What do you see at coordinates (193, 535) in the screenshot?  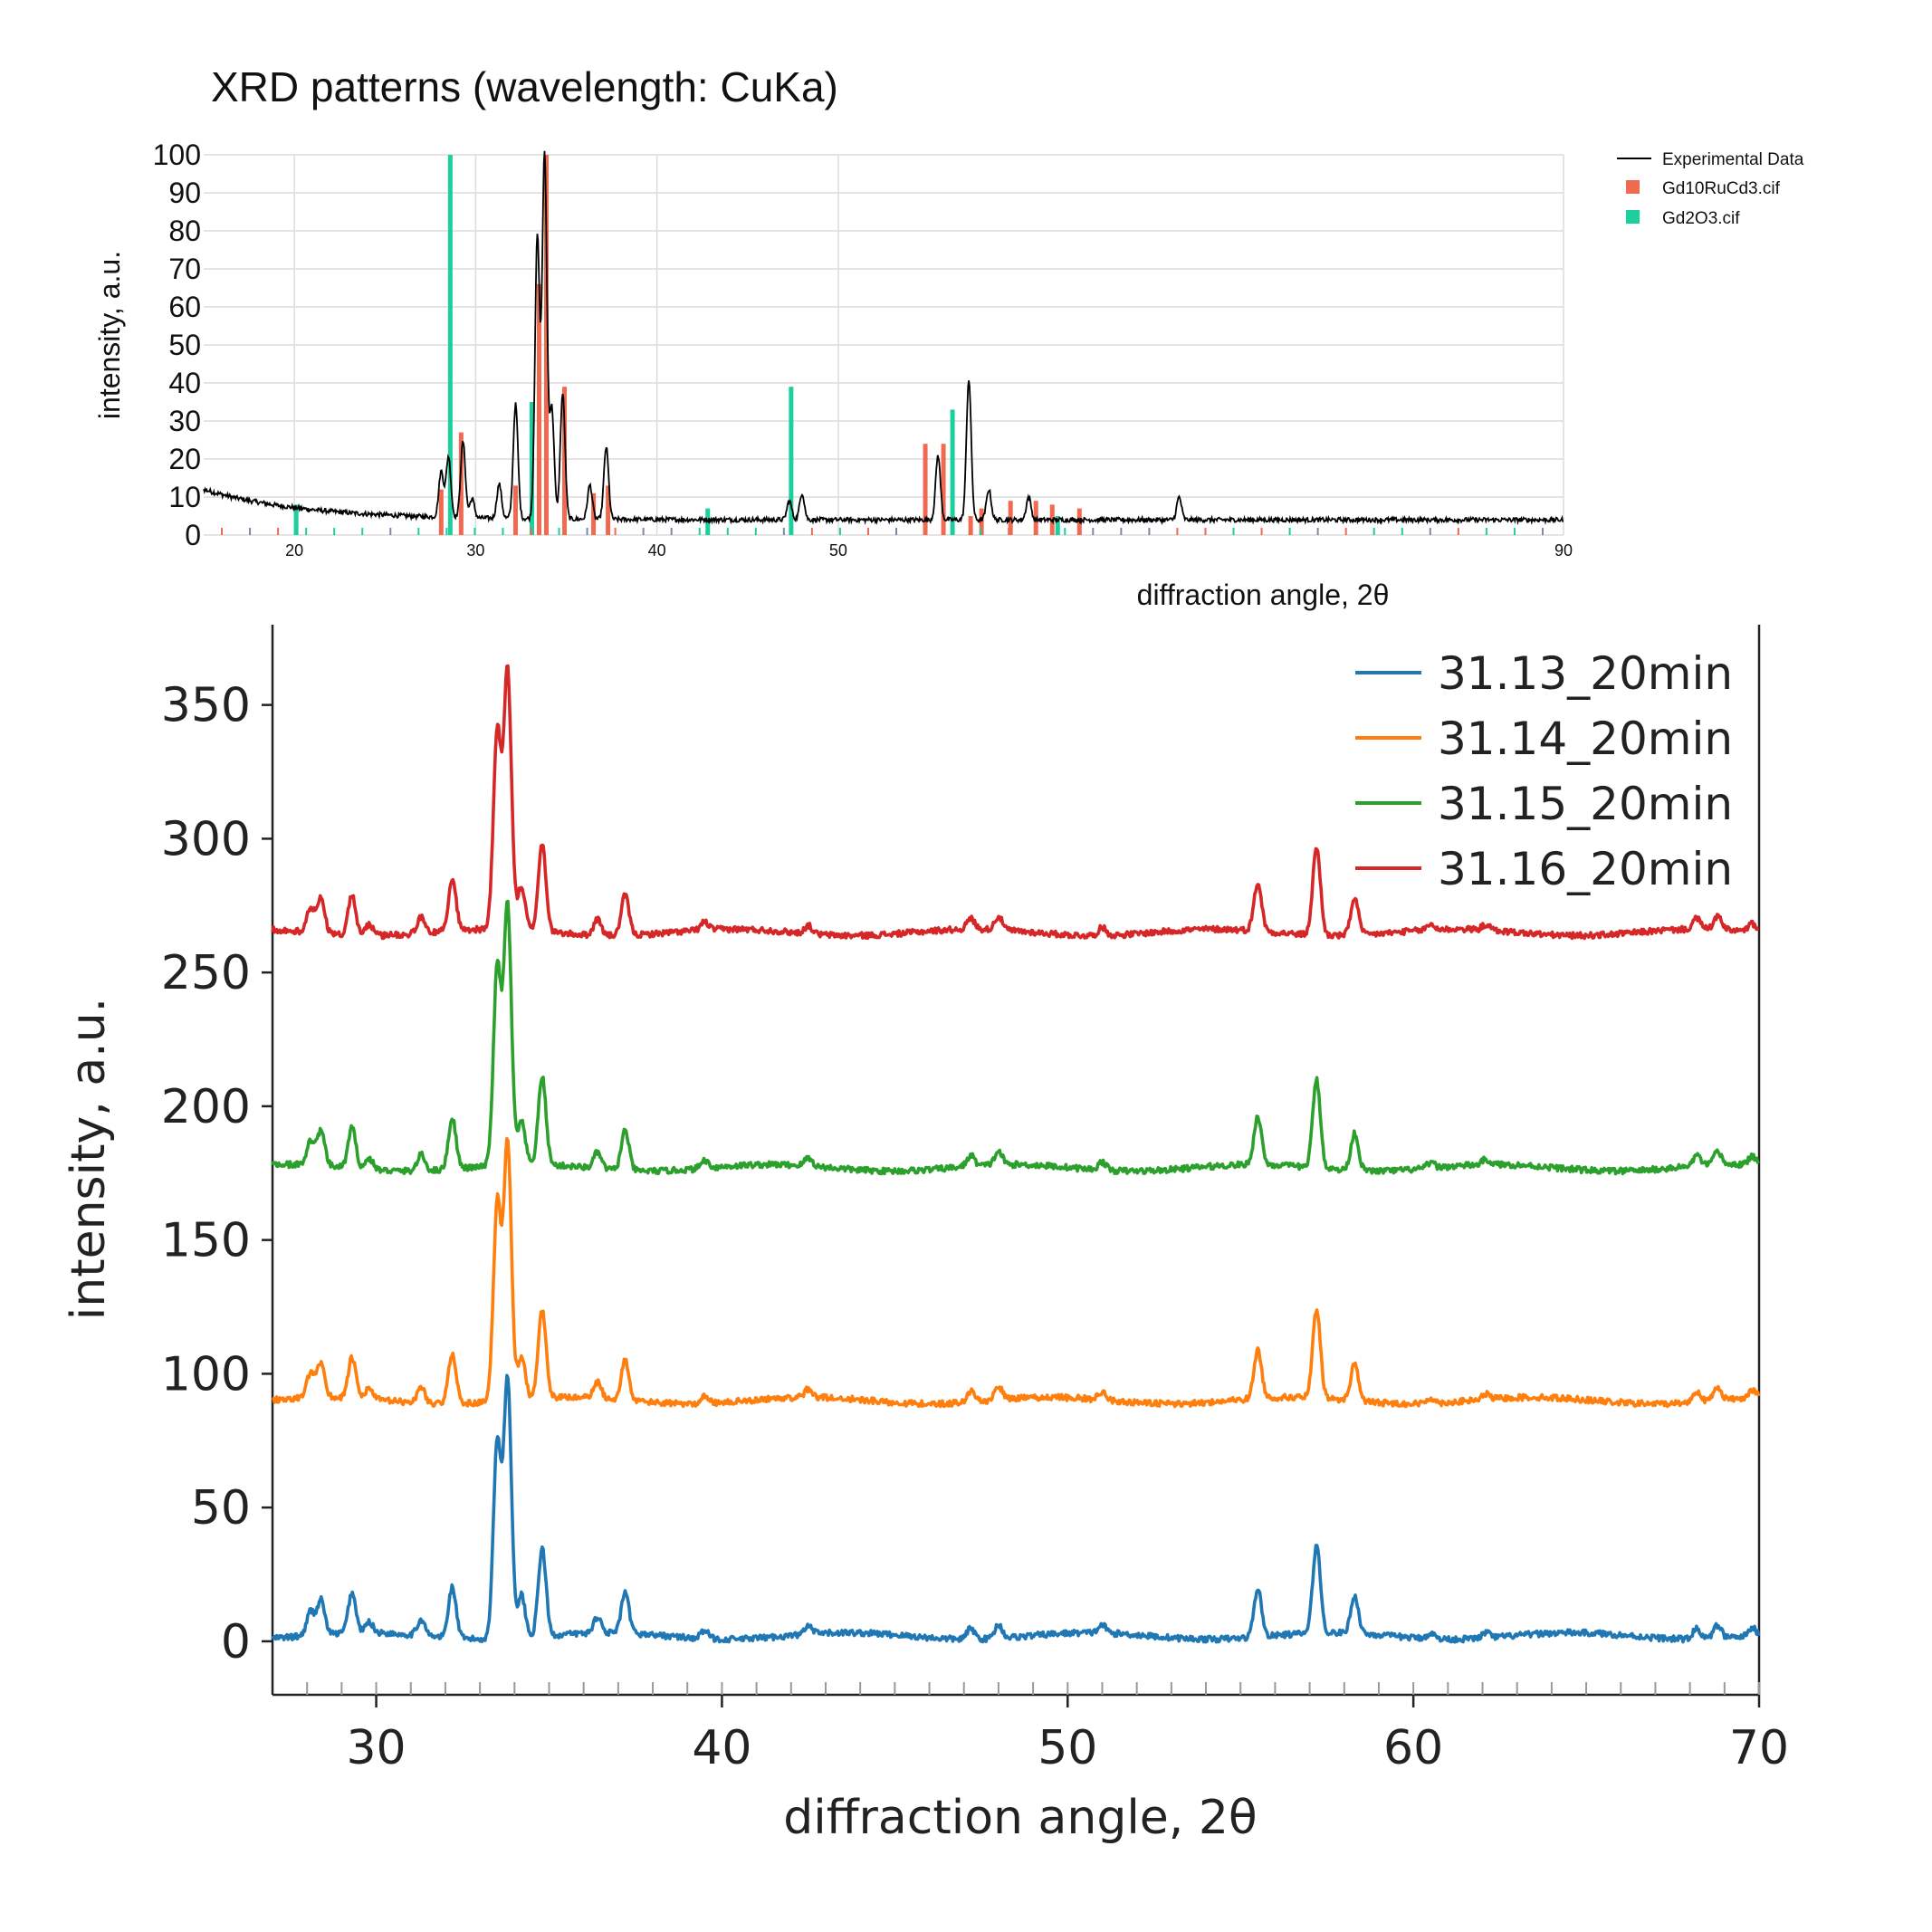 I see `top-y-tick-label: 0` at bounding box center [193, 535].